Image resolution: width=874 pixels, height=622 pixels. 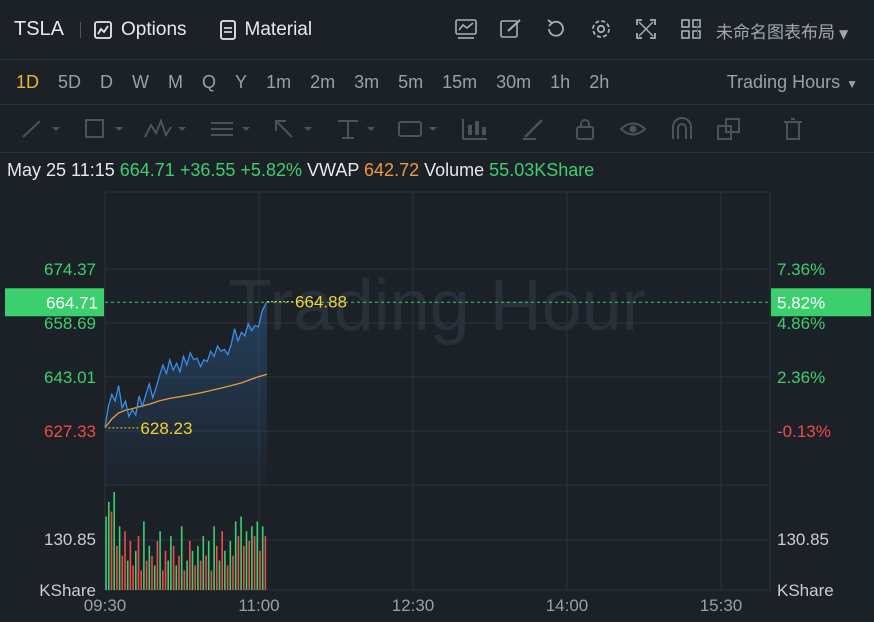 I want to click on chart-watermark: Trading Hour, so click(x=437, y=306).